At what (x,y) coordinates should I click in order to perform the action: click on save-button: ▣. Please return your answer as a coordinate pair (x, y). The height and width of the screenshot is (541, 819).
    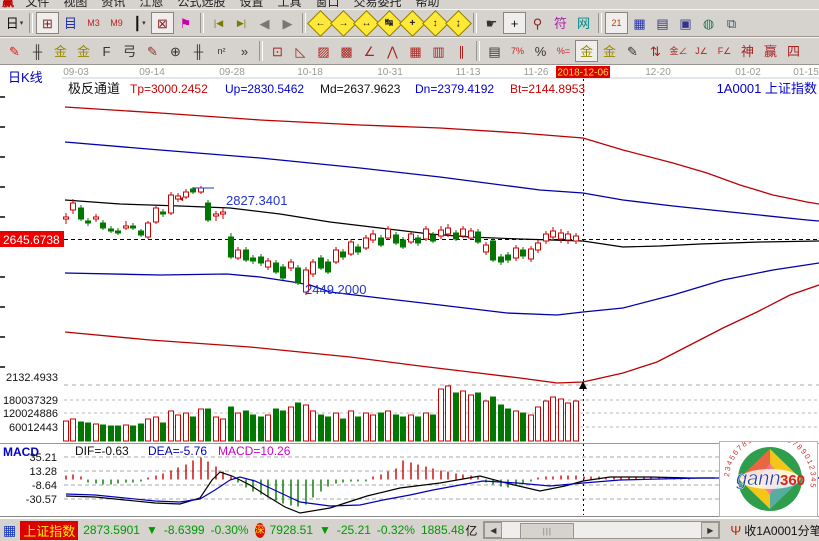
    Looking at the image, I should click on (685, 23).